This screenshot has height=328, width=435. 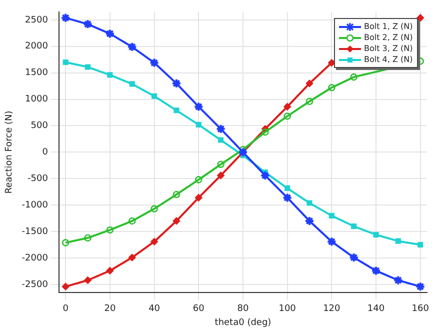 What do you see at coordinates (388, 26) in the screenshot?
I see `legend-label: Bolt 1, Z (N)` at bounding box center [388, 26].